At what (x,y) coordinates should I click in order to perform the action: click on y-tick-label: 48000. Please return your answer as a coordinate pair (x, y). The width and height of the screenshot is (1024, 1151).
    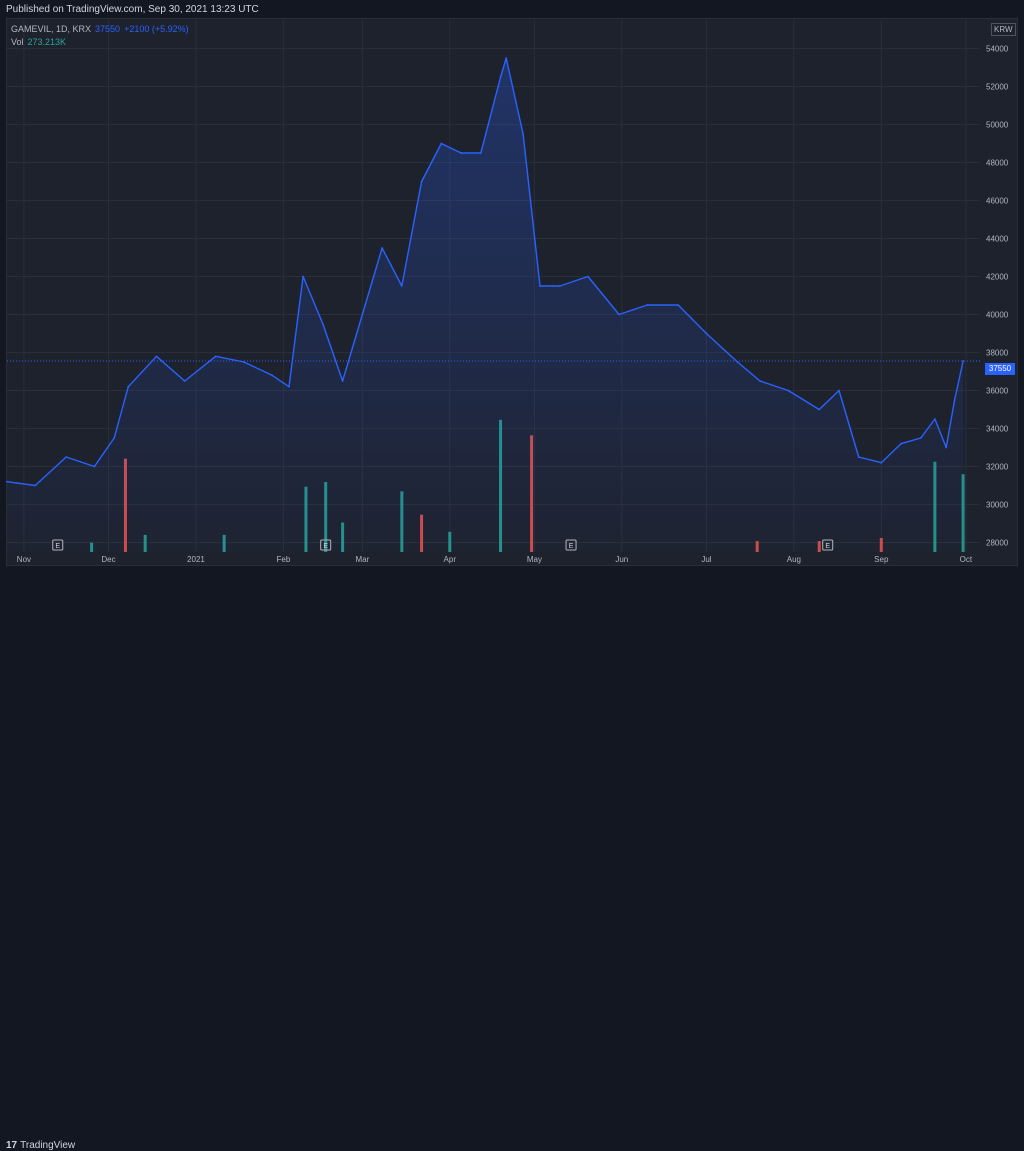
    Looking at the image, I should click on (997, 163).